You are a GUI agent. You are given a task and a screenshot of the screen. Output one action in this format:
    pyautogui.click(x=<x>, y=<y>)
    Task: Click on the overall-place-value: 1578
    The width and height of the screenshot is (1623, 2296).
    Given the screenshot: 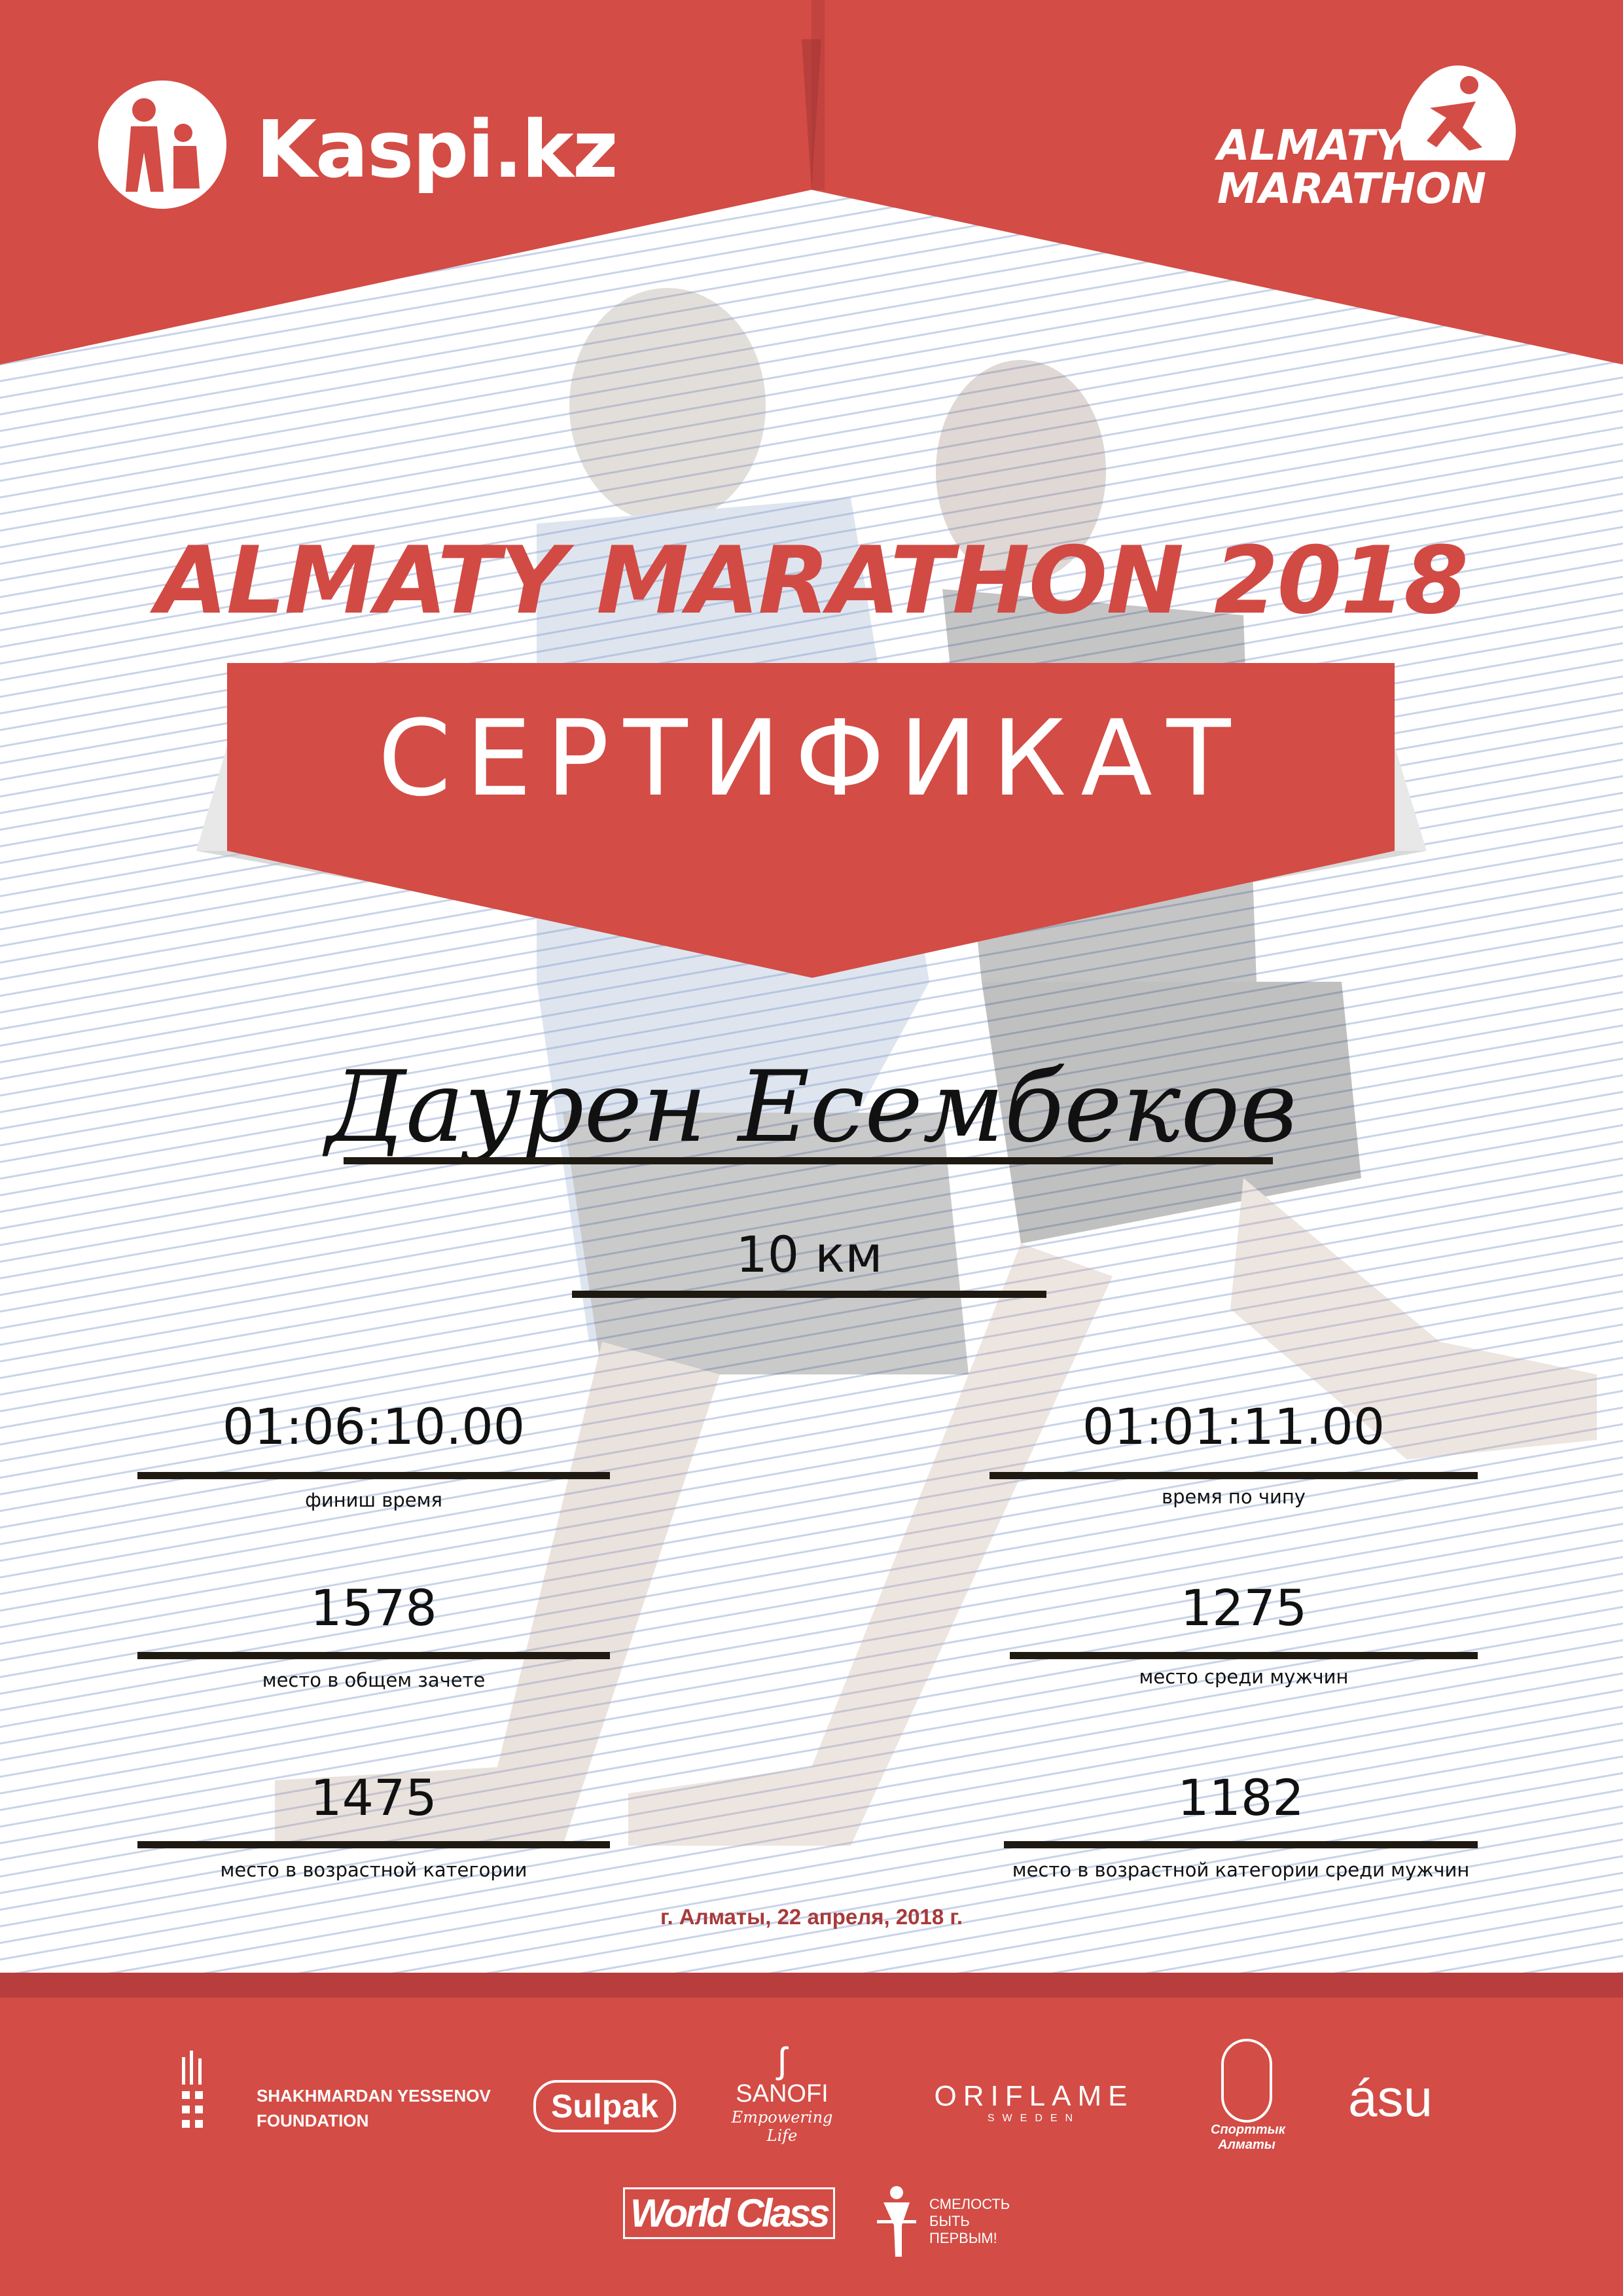 What is the action you would take?
    pyautogui.click(x=373, y=1608)
    